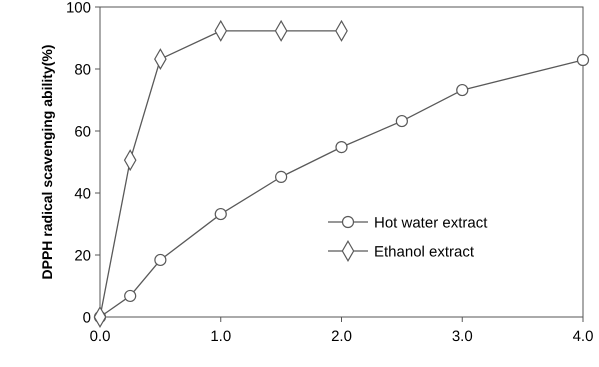 The height and width of the screenshot is (367, 599). Describe the element at coordinates (82, 69) in the screenshot. I see `y-tick-label: 80` at that location.